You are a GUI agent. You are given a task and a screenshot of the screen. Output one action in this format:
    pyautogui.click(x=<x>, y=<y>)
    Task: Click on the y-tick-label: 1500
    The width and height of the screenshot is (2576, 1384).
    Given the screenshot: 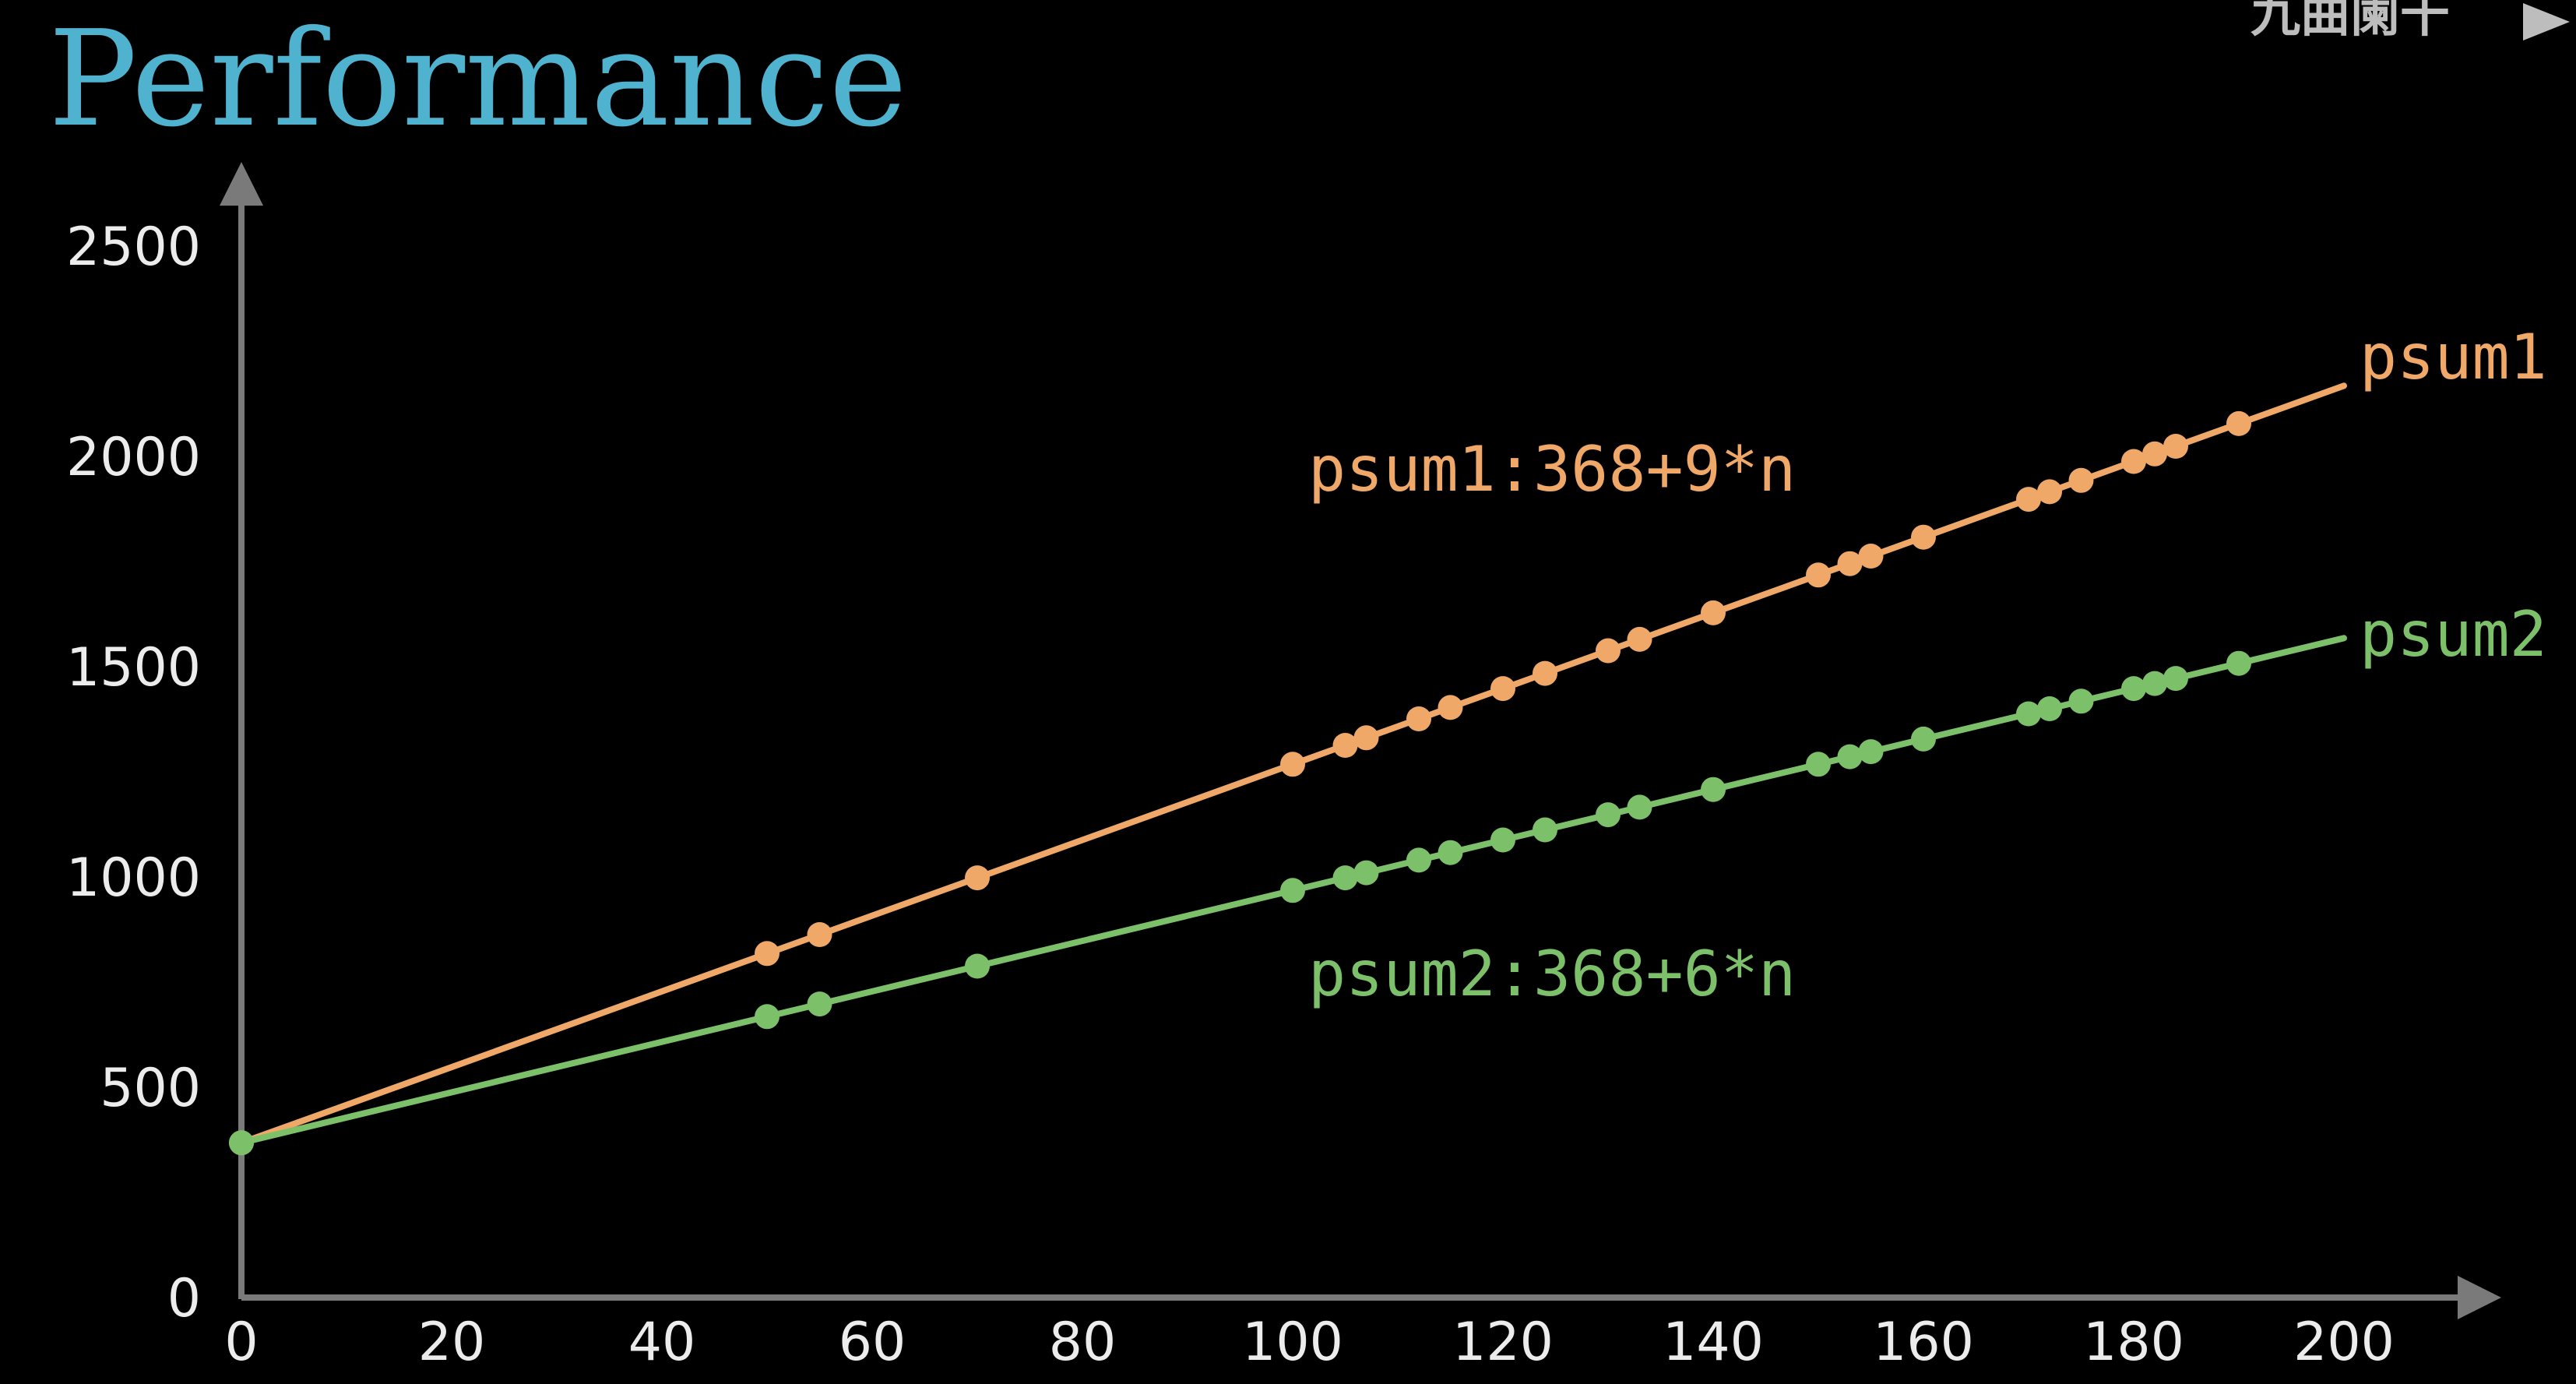 What is the action you would take?
    pyautogui.click(x=133, y=668)
    